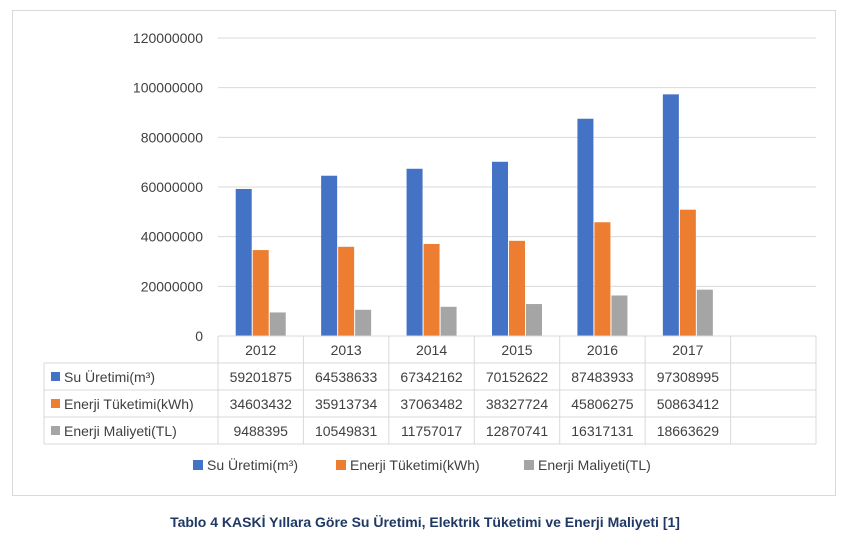  Describe the element at coordinates (199, 336) in the screenshot. I see `y-tick-label: 0` at that location.